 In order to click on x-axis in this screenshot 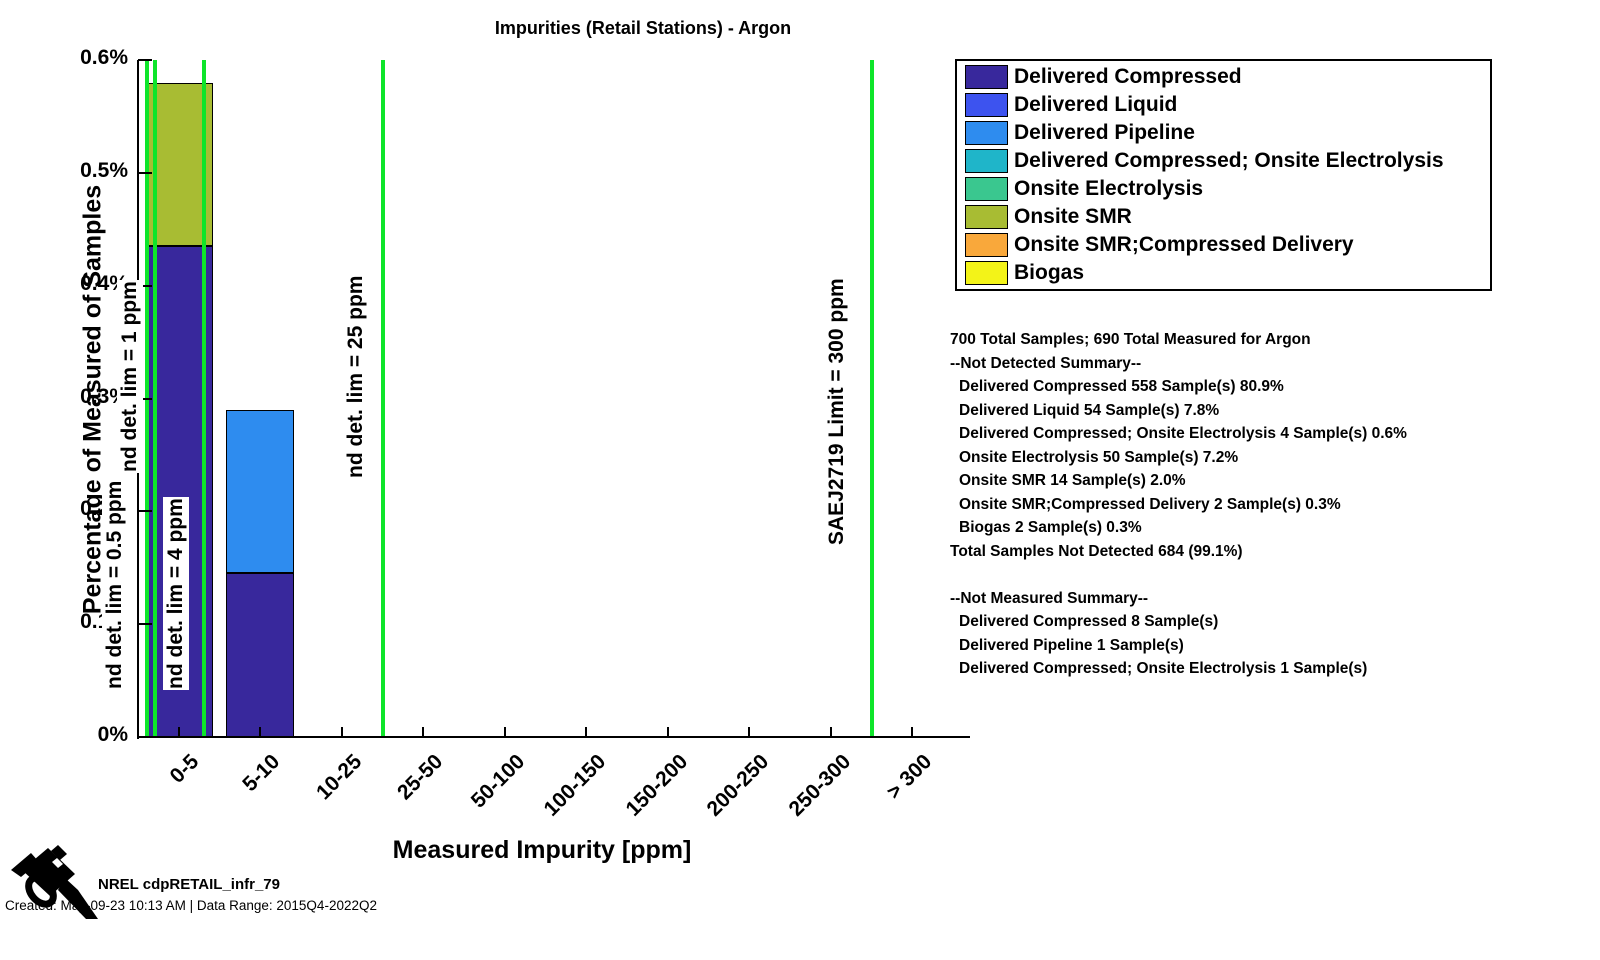, I will do `click(553, 737)`.